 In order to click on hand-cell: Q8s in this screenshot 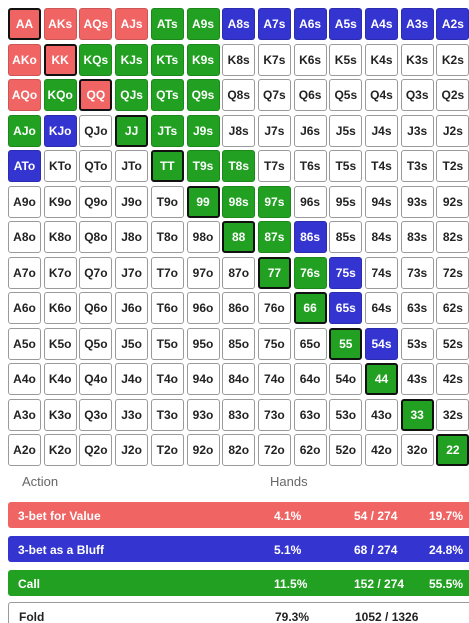, I will do `click(239, 95)`.